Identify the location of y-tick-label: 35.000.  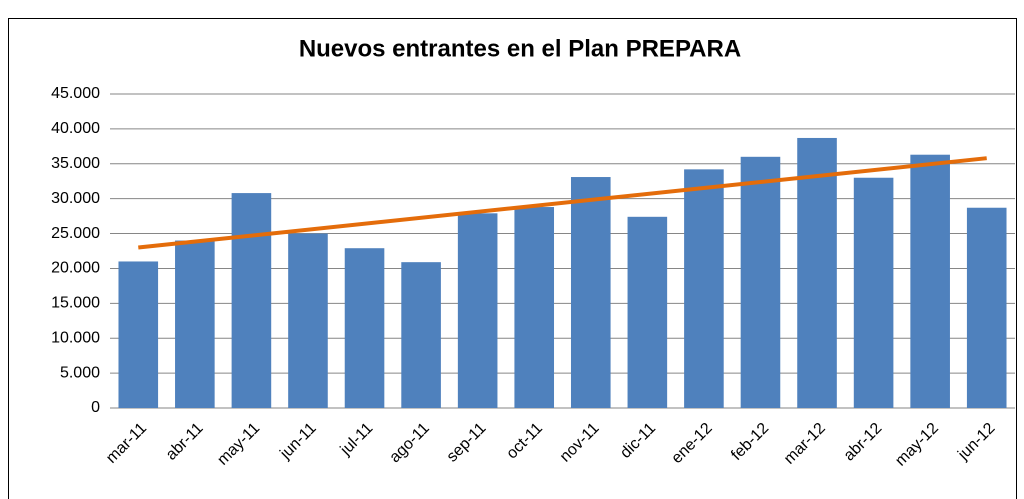
(75, 163).